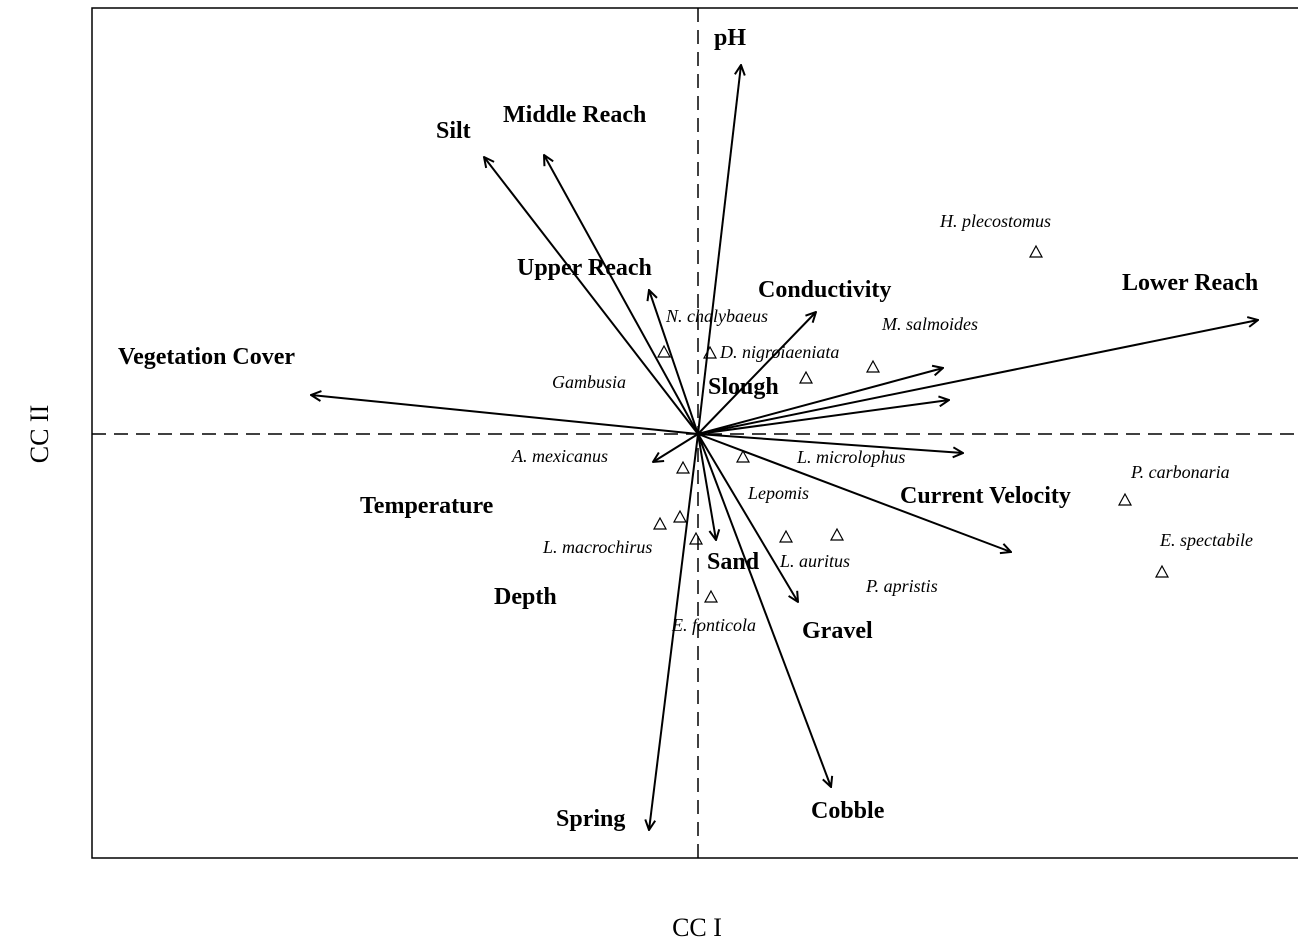 The width and height of the screenshot is (1298, 942). Describe the element at coordinates (850, 457) in the screenshot. I see `species-label: L. microlophus` at that location.